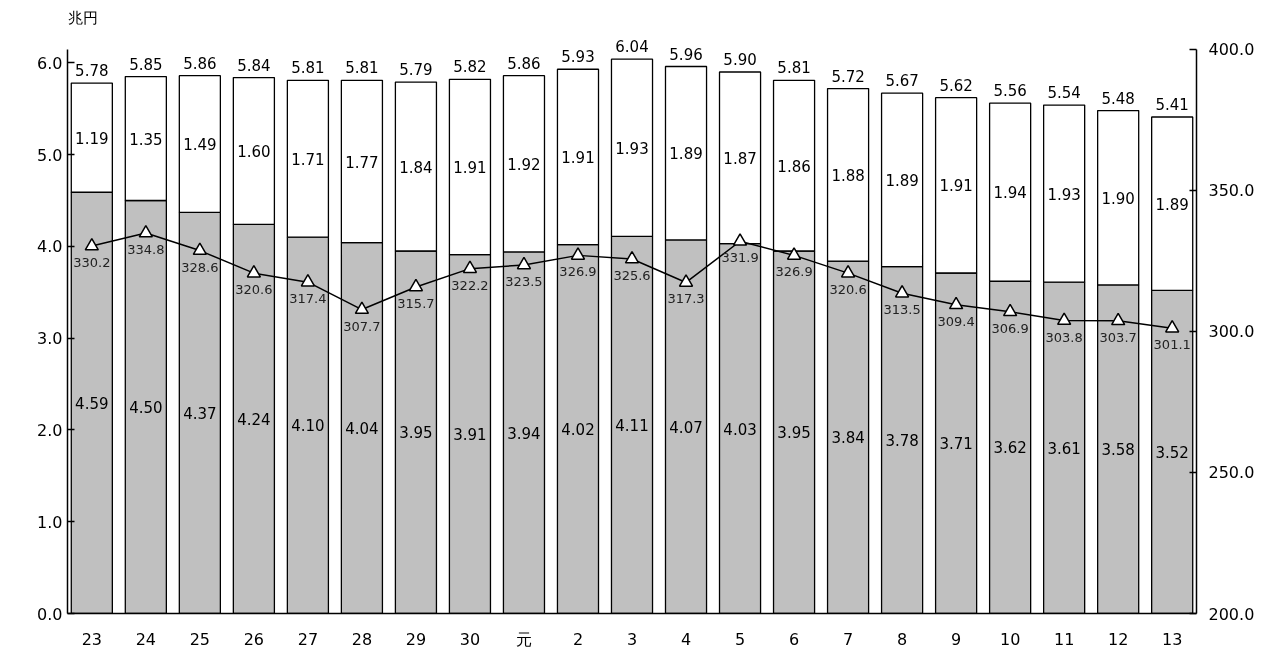 The width and height of the screenshot is (1274, 653). I want to click on x-tick-label: 28, so click(362, 639).